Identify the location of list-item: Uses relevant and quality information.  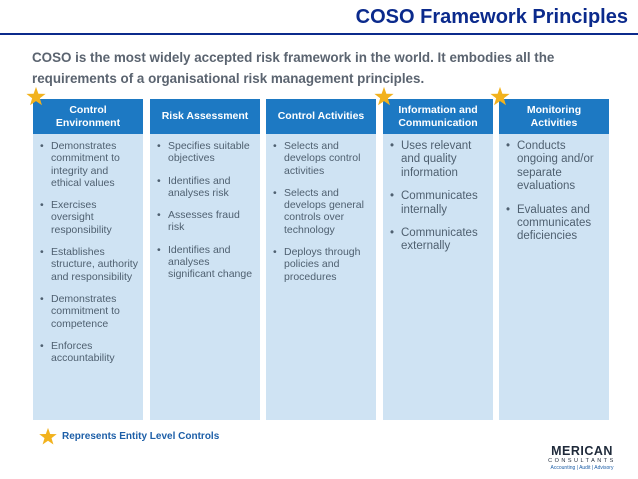
(439, 160).